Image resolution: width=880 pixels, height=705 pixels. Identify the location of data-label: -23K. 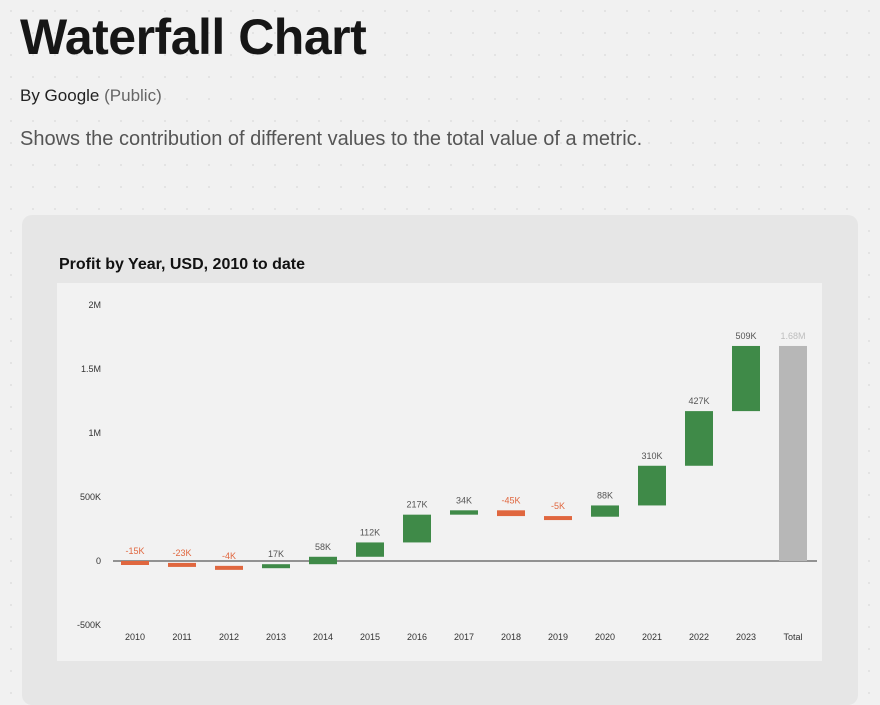
(181, 553).